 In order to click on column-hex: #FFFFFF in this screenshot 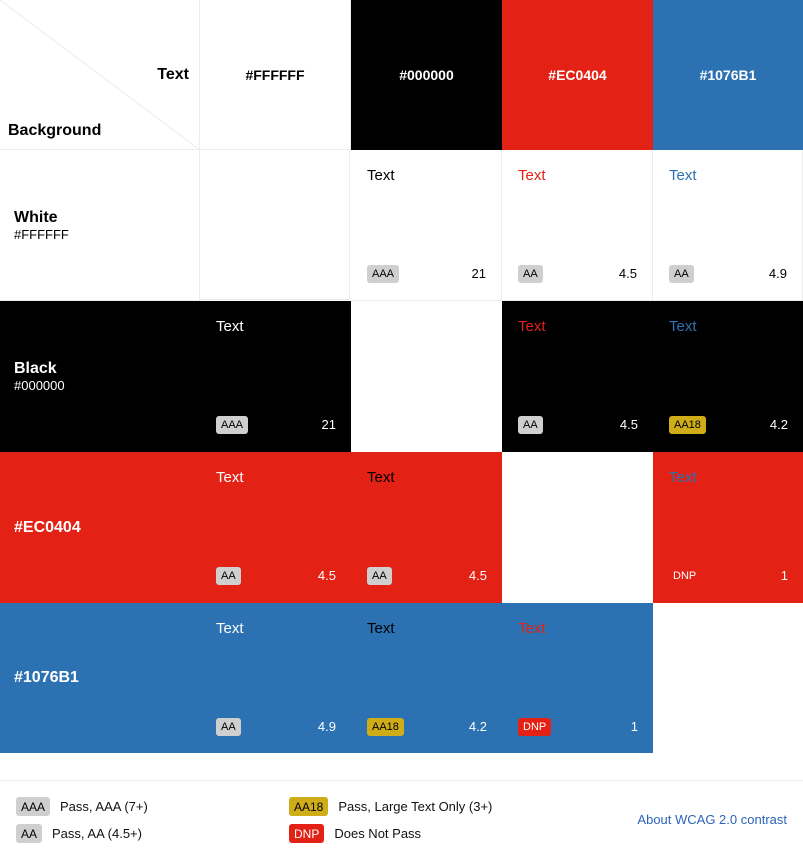, I will do `click(275, 74)`.